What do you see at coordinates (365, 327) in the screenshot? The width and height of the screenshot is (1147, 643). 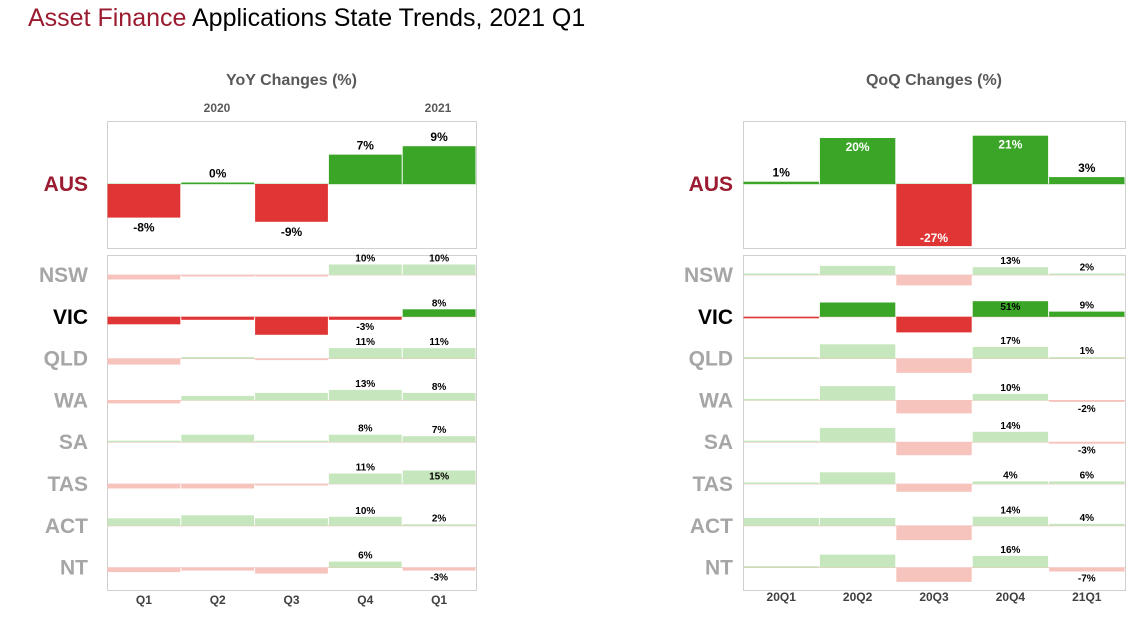 I see `panel1-data-label-vic-4: -3%` at bounding box center [365, 327].